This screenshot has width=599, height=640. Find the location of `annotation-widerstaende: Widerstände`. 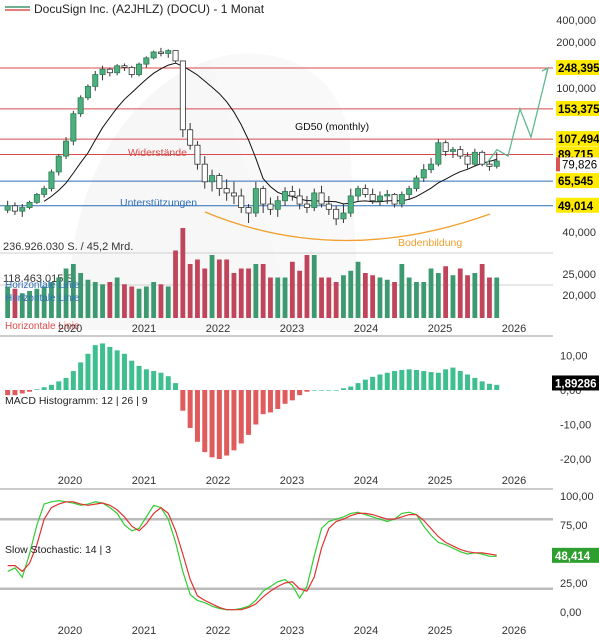

annotation-widerstaende: Widerstände is located at coordinates (157, 153).